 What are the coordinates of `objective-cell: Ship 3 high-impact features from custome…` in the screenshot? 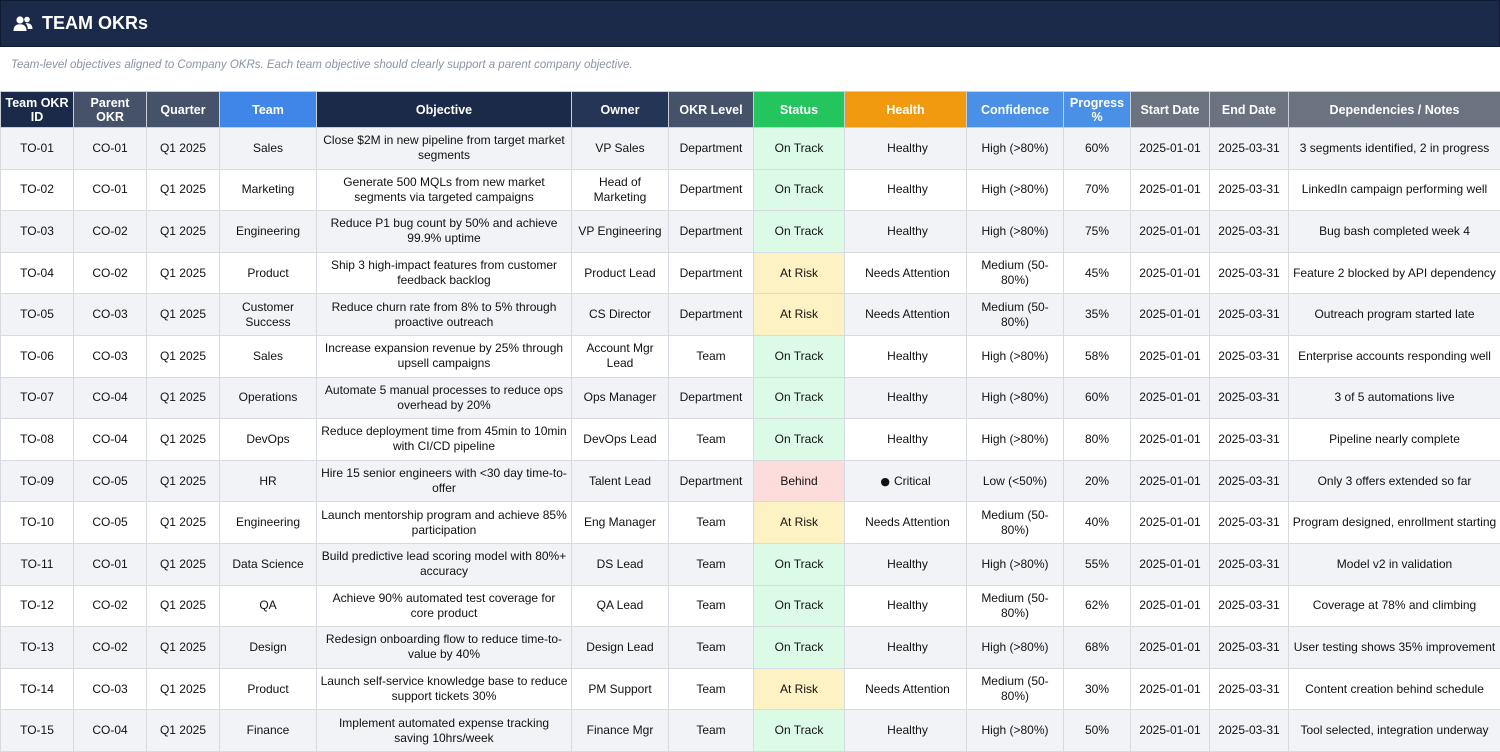 It's located at (444, 273).